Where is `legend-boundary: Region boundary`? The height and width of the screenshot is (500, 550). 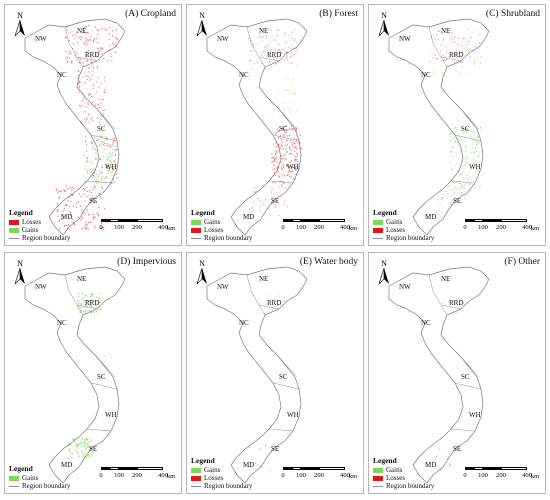 legend-boundary: Region boundary is located at coordinates (403, 238).